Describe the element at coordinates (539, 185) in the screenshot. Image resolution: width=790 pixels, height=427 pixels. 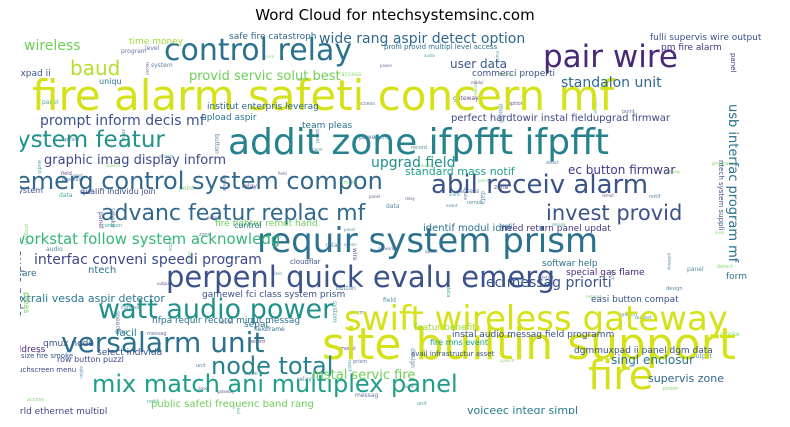
I see `word-abil-receiv-alarm: abil receiv alarm` at that location.